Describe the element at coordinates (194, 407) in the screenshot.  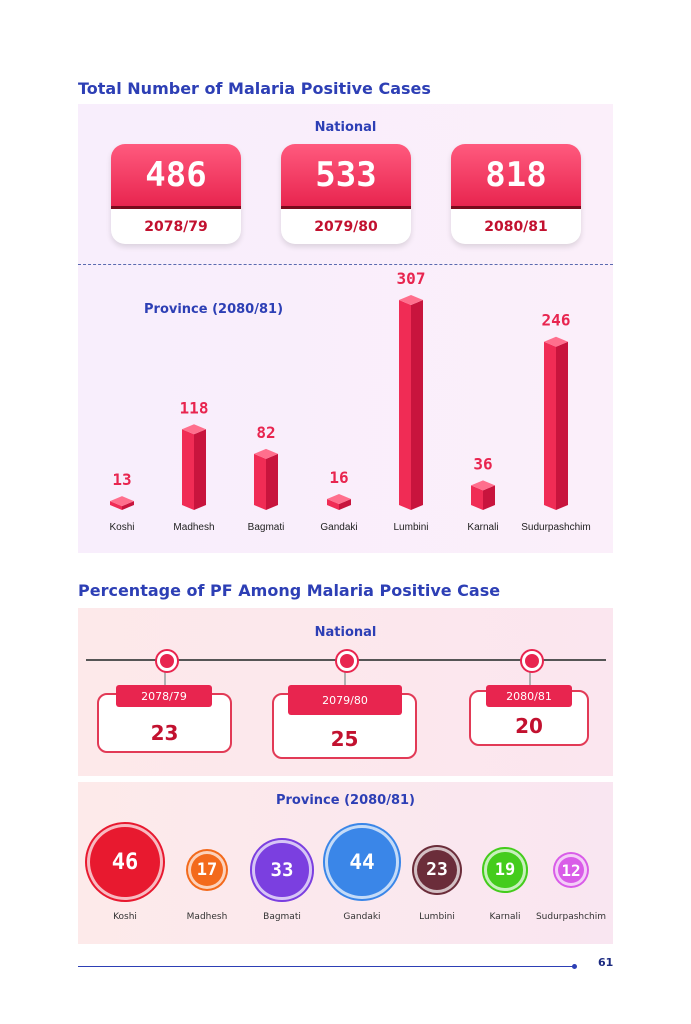
I see `bar-value-label: 118` at that location.